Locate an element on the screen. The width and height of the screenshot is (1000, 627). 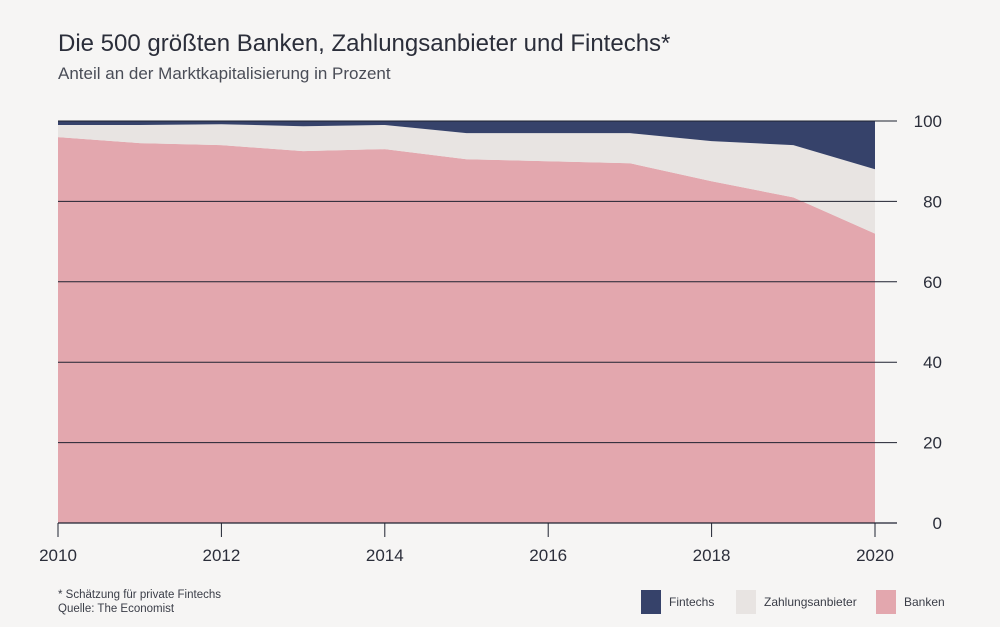
legend-label-banken: Banken is located at coordinates (924, 602).